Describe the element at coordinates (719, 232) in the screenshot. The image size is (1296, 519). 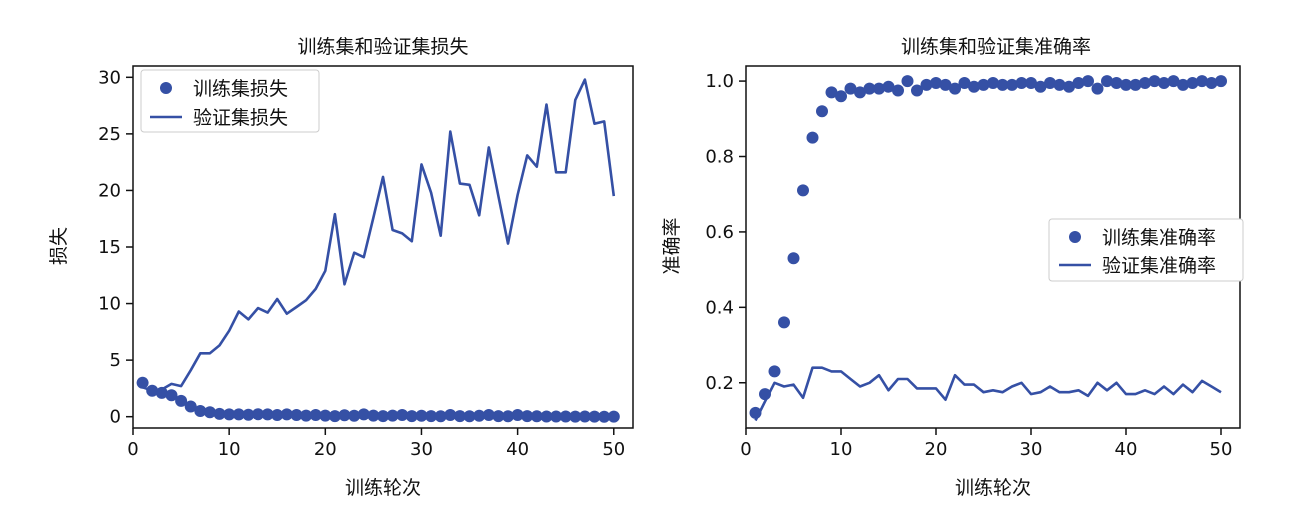
I see `accuracy-y-tick-label: 0.6` at that location.